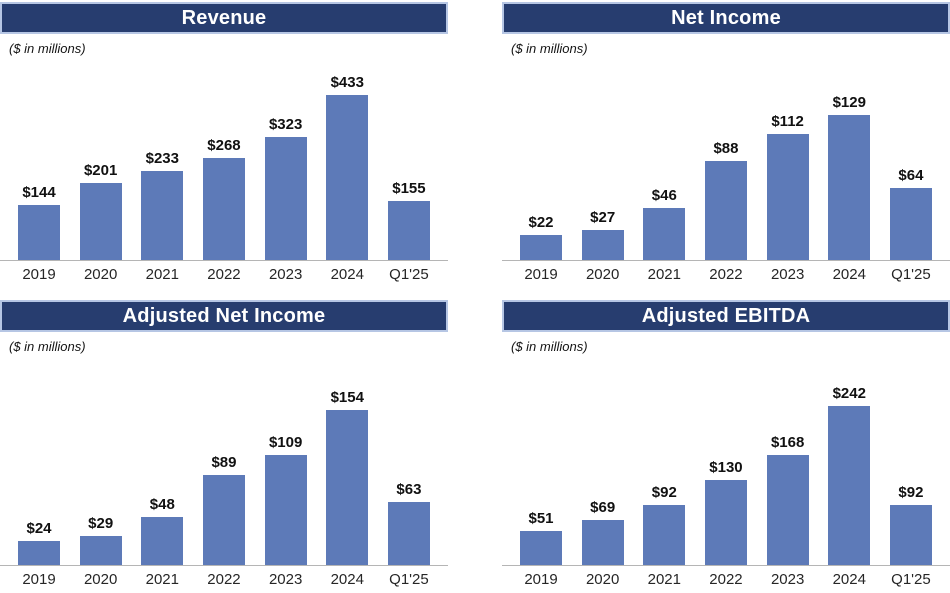 This screenshot has height=593, width=950. I want to click on bar-value-label: $29, so click(101, 523).